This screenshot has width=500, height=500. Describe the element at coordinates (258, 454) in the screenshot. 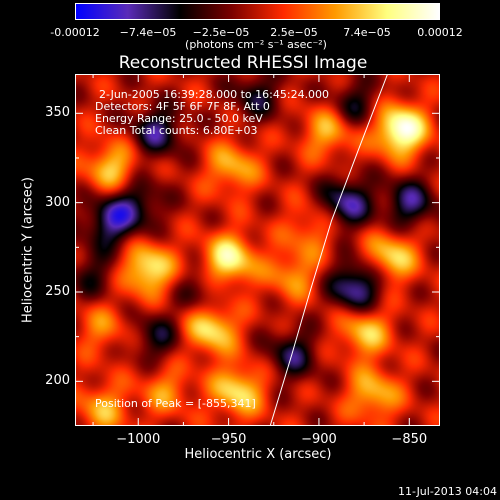

I see `x-axis-label: Heliocentric X (arcsec)` at that location.